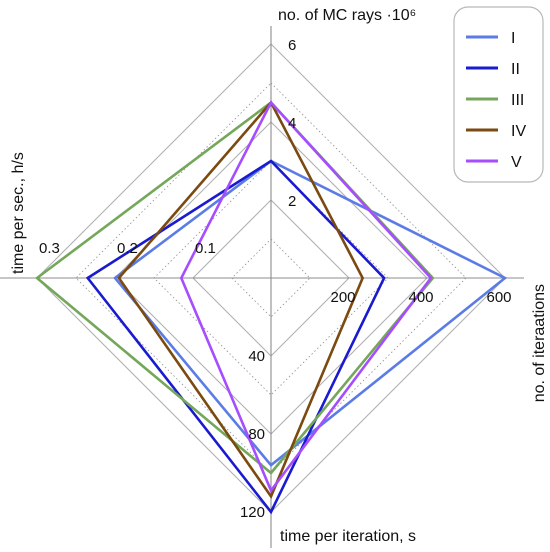 The width and height of the screenshot is (550, 552). I want to click on legend-box, so click(498, 94).